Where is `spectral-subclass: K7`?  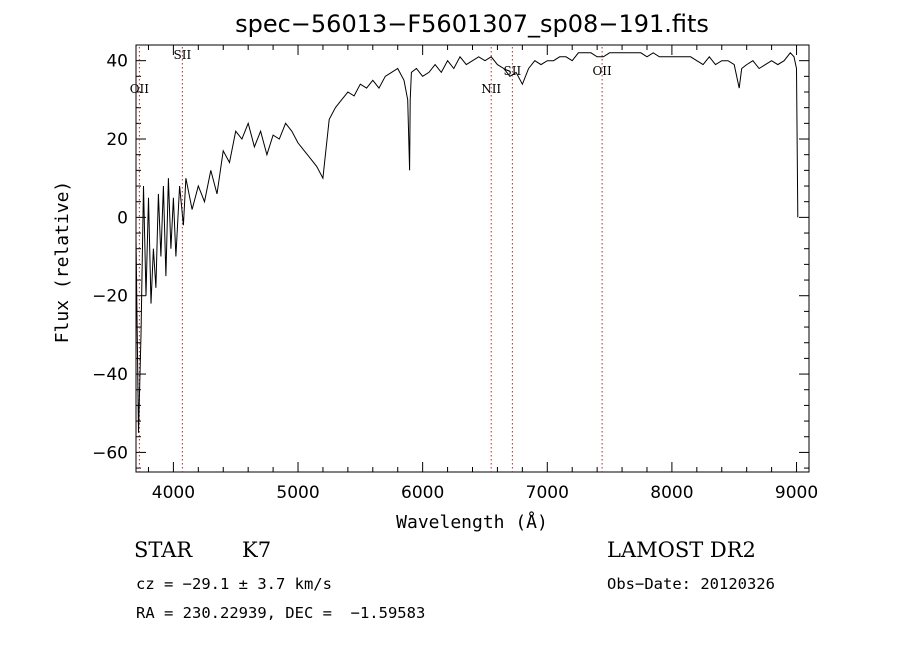
spectral-subclass: K7 is located at coordinates (257, 550).